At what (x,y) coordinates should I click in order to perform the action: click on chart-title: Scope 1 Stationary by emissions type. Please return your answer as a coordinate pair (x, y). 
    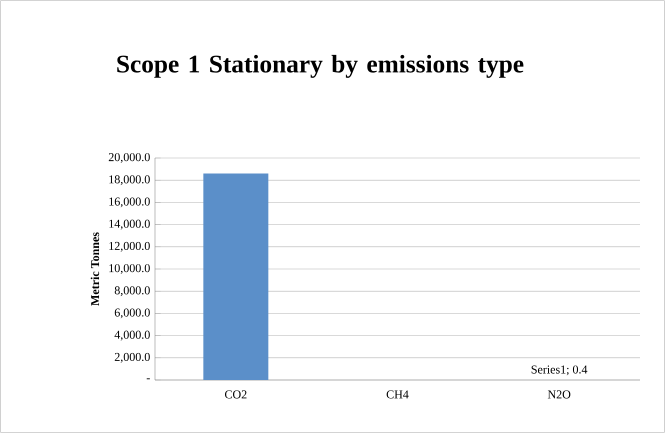
    Looking at the image, I should click on (320, 66).